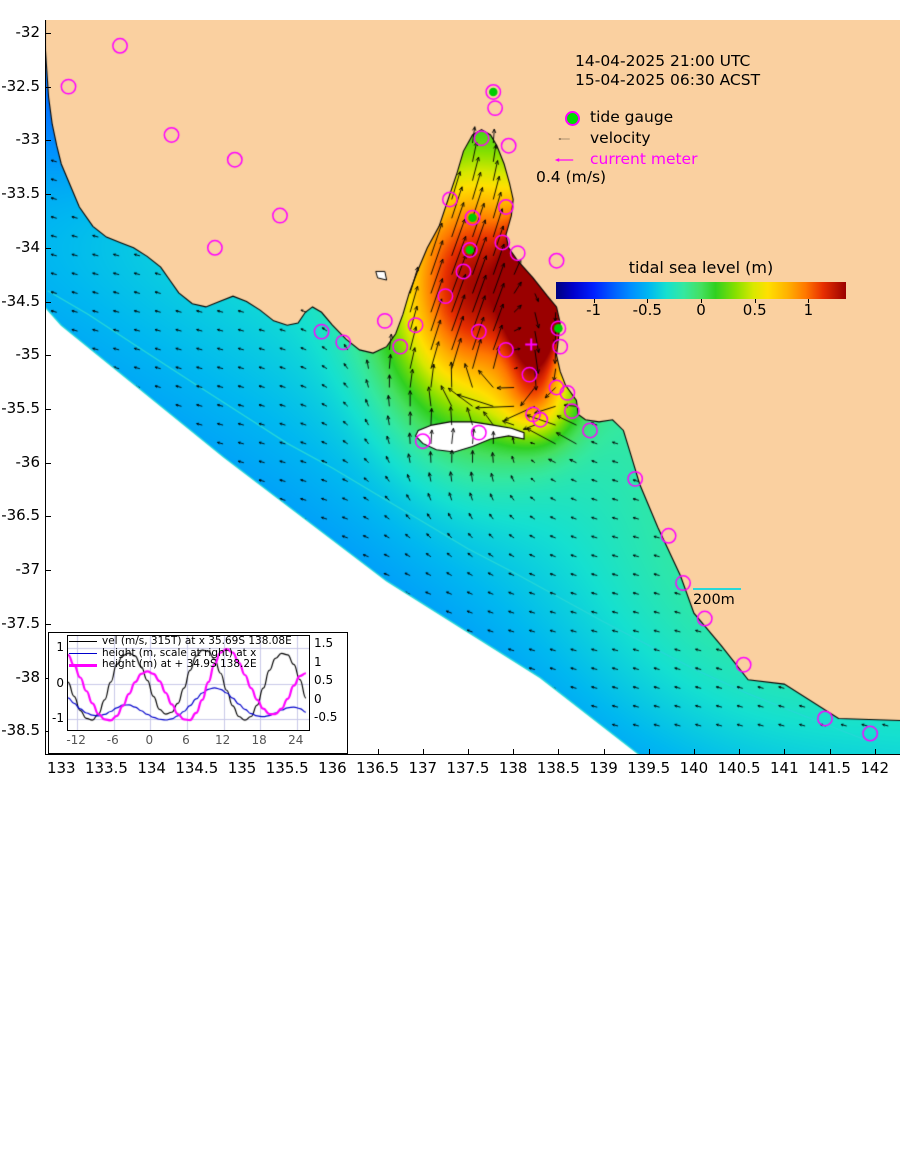 This screenshot has width=900, height=1157. What do you see at coordinates (149, 740) in the screenshot?
I see `timeseries-x-tick: 0` at bounding box center [149, 740].